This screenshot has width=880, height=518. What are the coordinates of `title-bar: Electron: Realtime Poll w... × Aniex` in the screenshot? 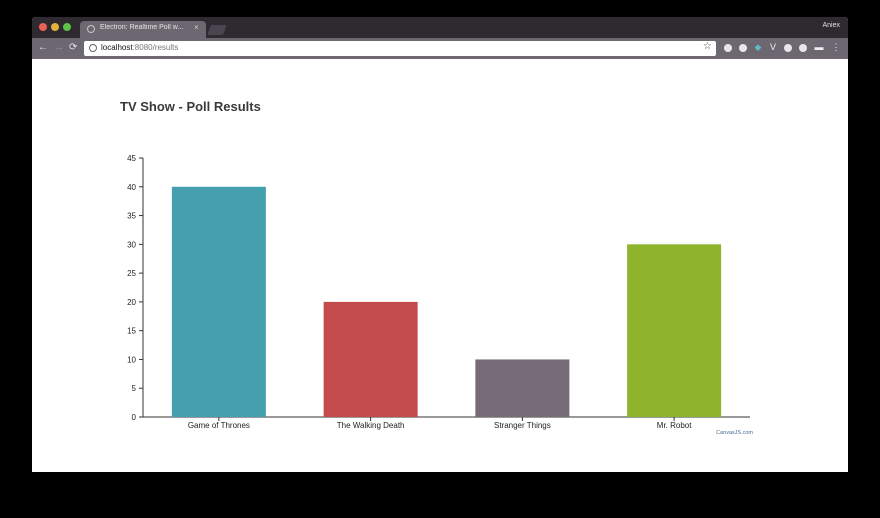 It's located at (440, 27).